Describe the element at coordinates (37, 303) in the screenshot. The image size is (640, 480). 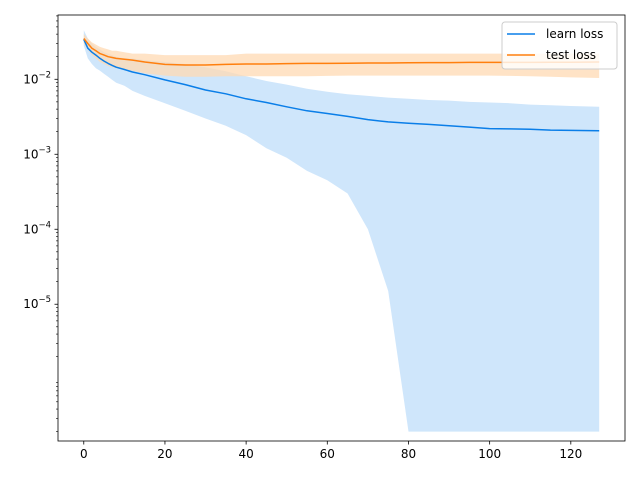
I see `y-tick-label: 10⁻⁵` at that location.